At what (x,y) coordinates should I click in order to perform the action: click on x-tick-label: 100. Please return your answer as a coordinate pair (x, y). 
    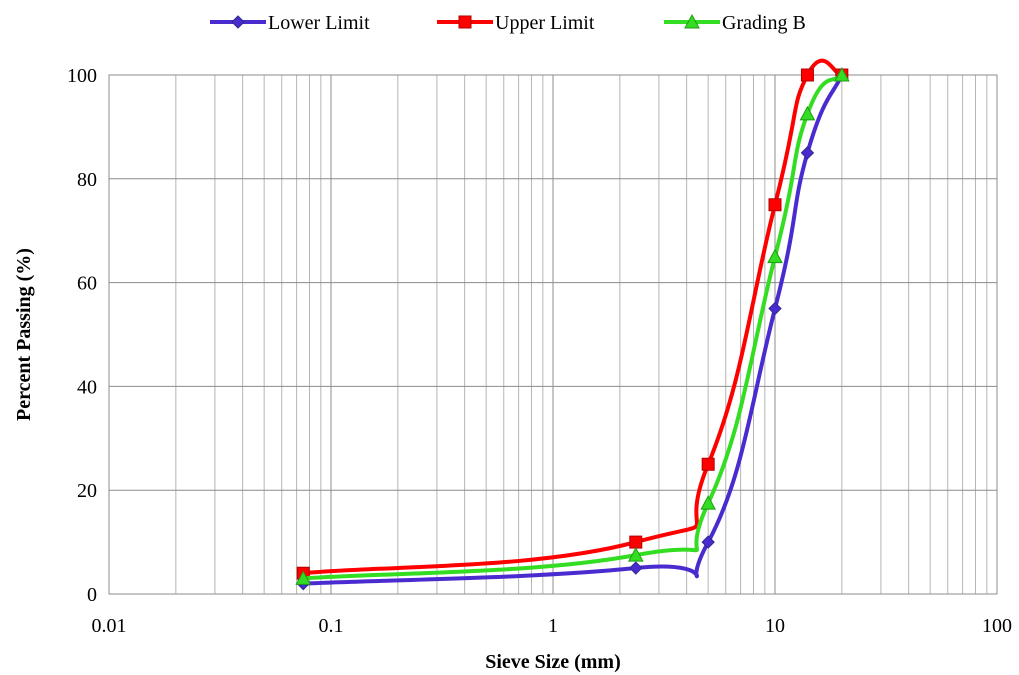
    Looking at the image, I should click on (997, 626).